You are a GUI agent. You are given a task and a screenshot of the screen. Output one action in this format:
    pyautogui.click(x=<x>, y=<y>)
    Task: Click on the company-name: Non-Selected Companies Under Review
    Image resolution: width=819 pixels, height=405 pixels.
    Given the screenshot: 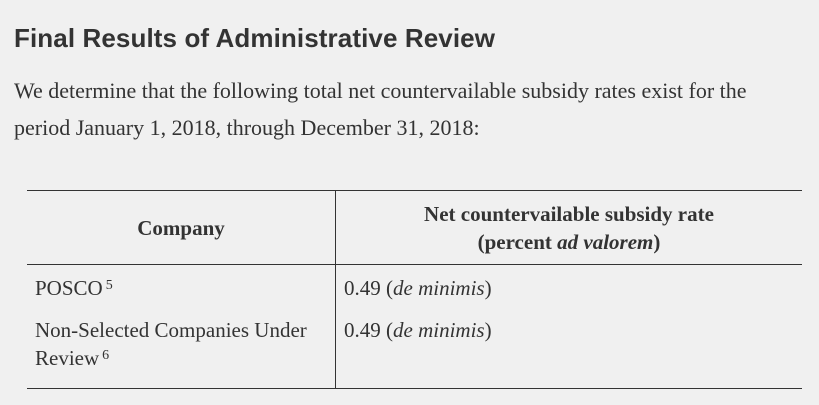 What is the action you would take?
    pyautogui.click(x=171, y=344)
    